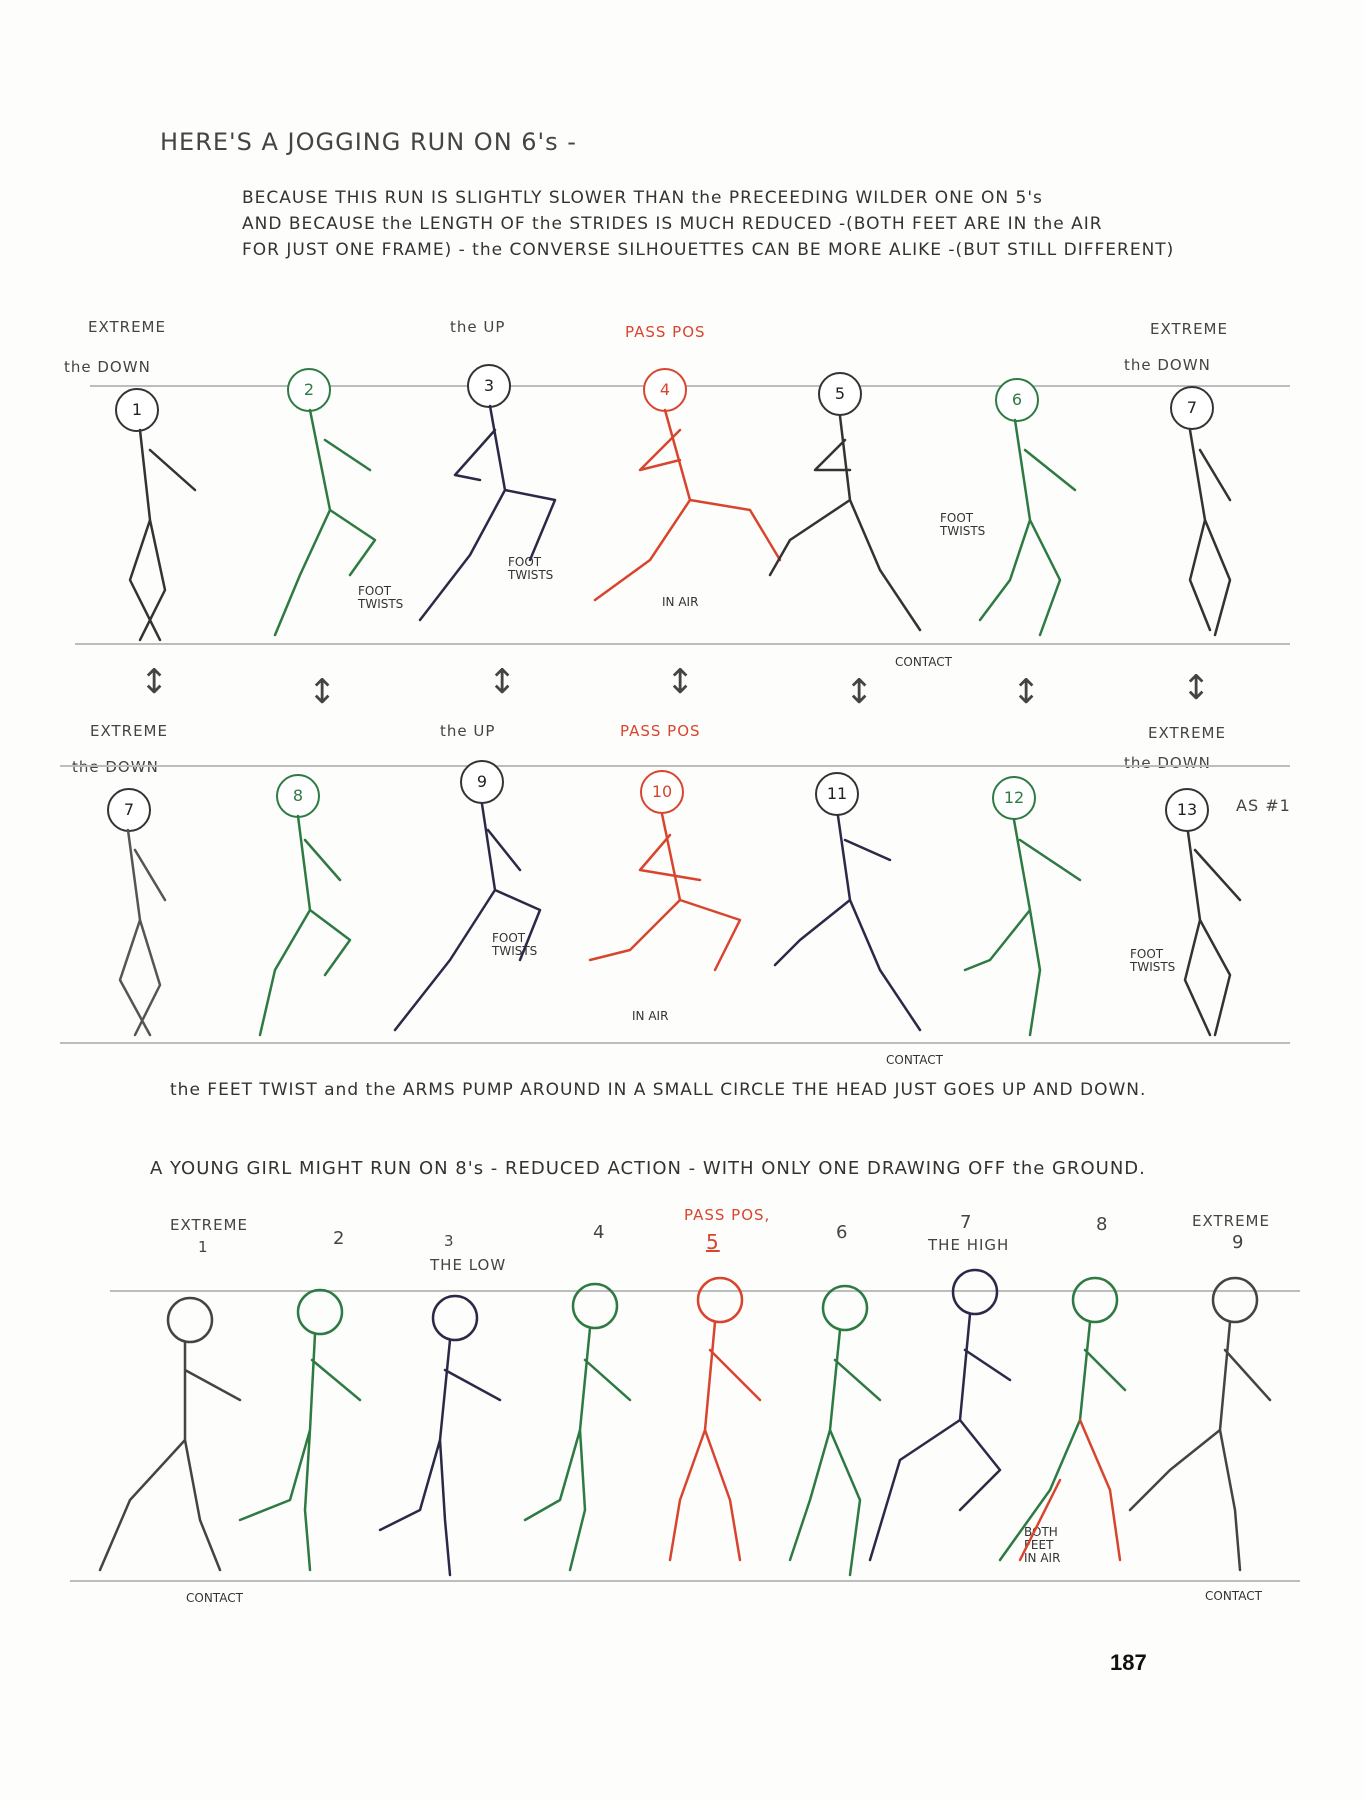 The width and height of the screenshot is (1364, 1800). What do you see at coordinates (309, 390) in the screenshot?
I see `row1-frame-2: 2` at bounding box center [309, 390].